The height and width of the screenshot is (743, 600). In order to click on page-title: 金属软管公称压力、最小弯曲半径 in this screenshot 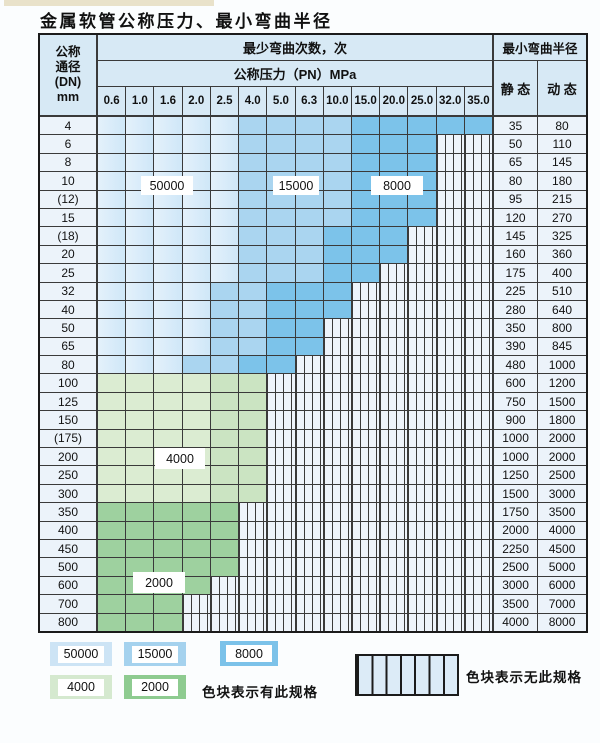, I will do `click(186, 21)`.